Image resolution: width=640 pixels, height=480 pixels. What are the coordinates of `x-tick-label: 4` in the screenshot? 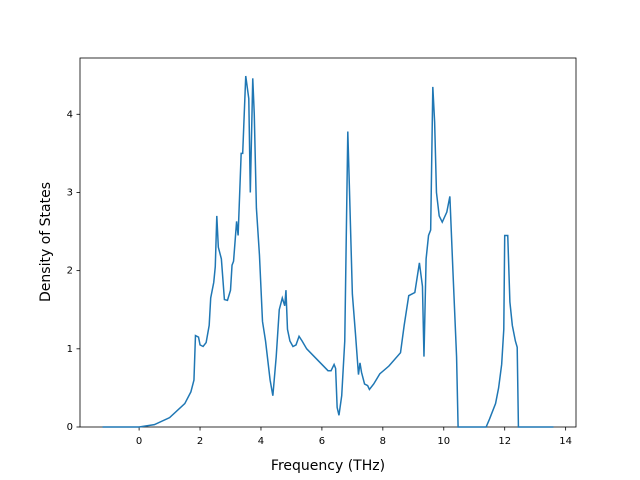 It's located at (261, 441).